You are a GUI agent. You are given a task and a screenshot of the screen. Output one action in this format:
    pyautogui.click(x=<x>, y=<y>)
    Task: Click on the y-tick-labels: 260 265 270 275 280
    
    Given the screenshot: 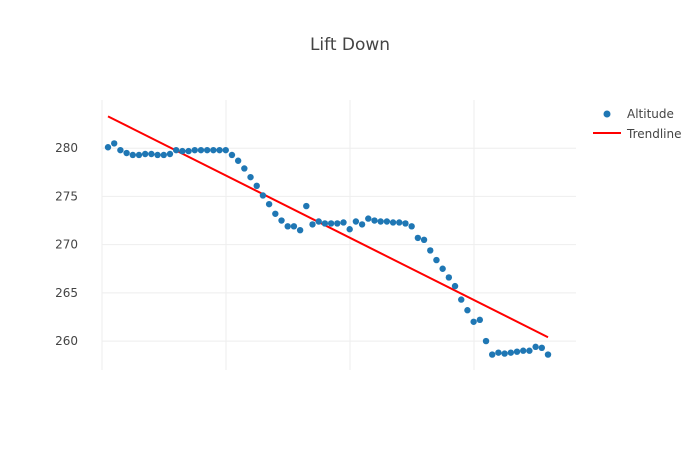 What is the action you would take?
    pyautogui.click(x=66, y=244)
    